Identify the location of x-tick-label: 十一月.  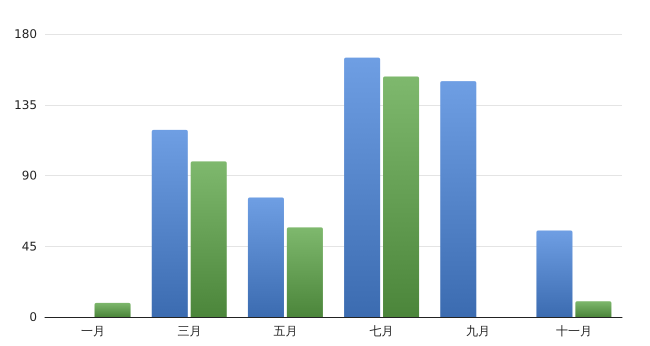
(574, 331).